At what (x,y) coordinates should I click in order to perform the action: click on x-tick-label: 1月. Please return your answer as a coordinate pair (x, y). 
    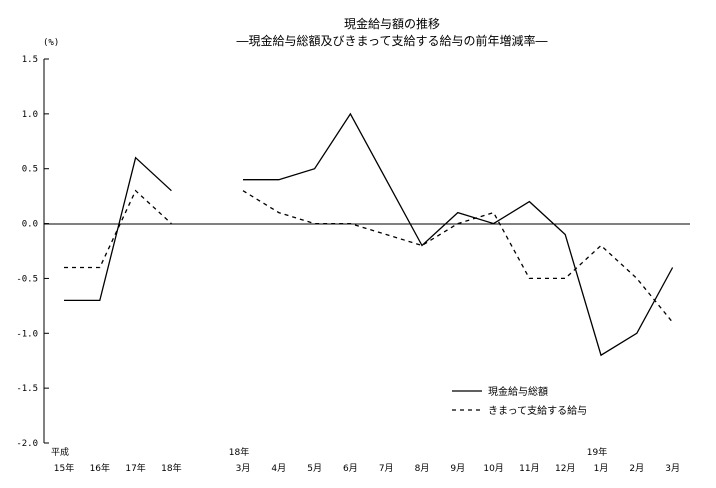
    Looking at the image, I should click on (601, 468).